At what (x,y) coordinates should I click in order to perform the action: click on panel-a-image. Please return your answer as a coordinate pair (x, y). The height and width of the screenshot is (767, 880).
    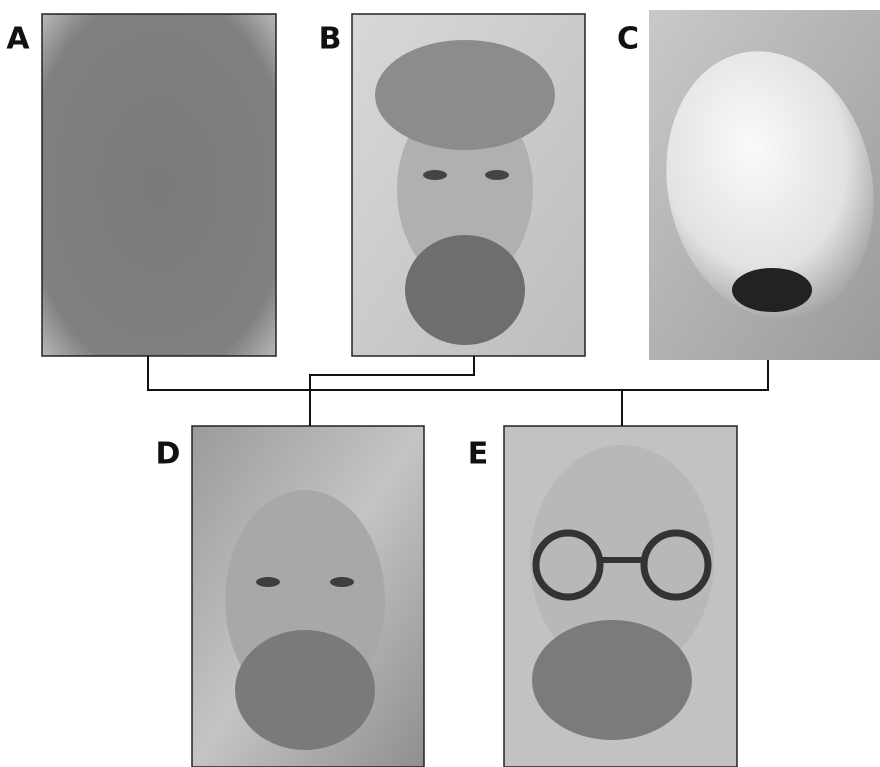
    Looking at the image, I should click on (159, 185).